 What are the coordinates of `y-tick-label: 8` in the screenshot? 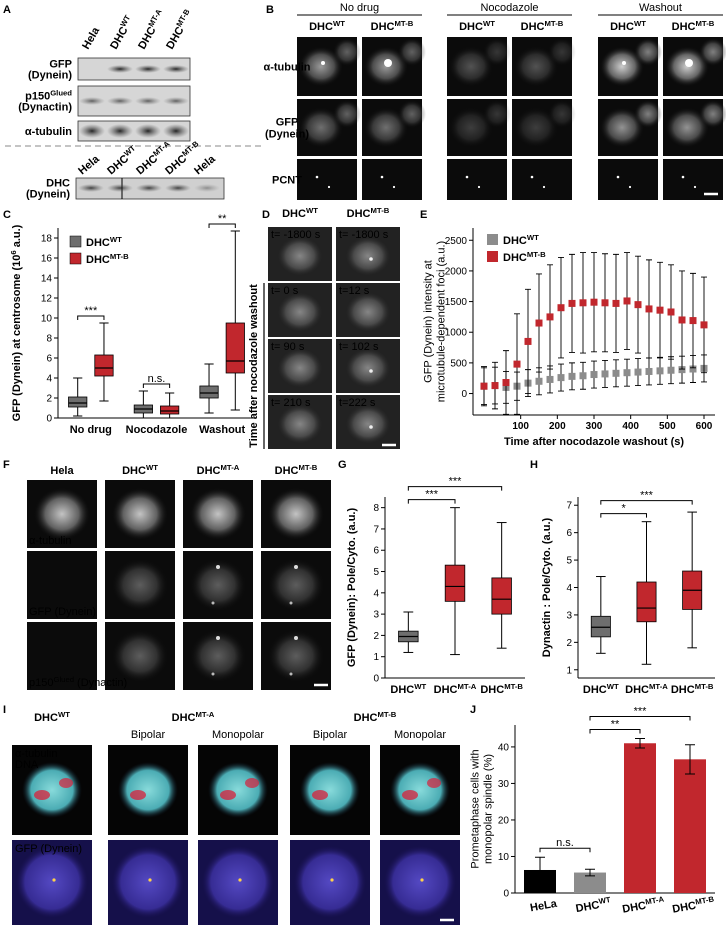 It's located at (49, 339).